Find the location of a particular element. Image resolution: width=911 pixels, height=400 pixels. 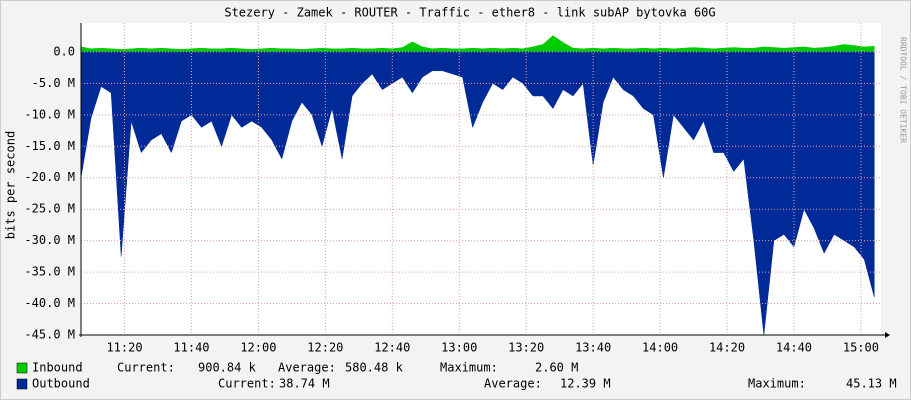

stat-value: 580.48 k is located at coordinates (374, 368).